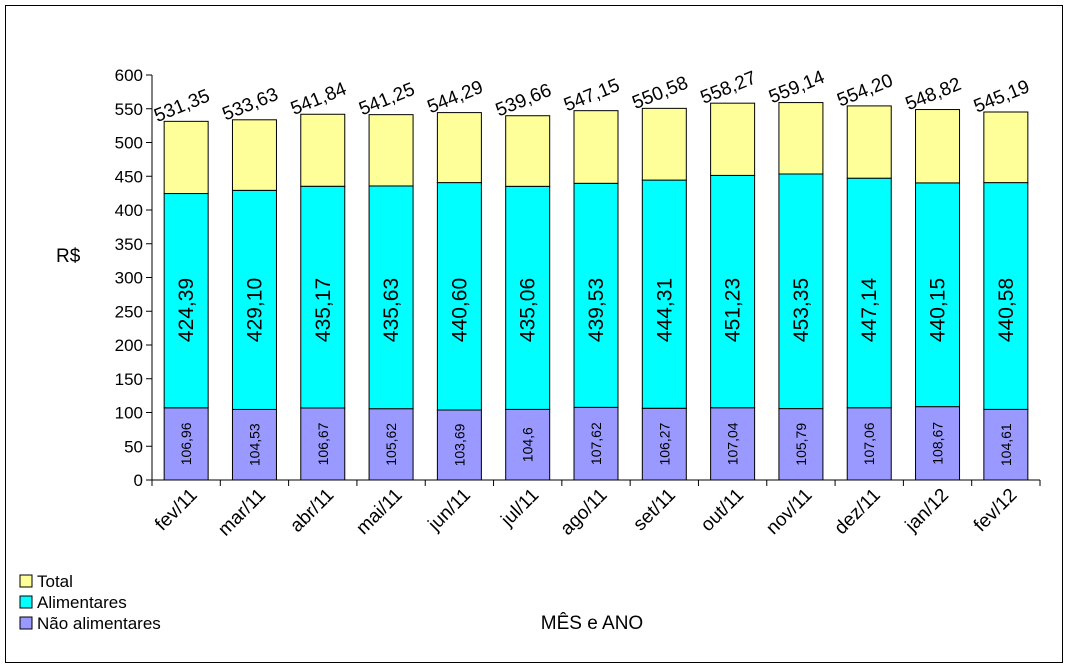 This screenshot has height=670, width=1071. Describe the element at coordinates (797, 87) in the screenshot. I see `data-label-total: 559,14` at that location.